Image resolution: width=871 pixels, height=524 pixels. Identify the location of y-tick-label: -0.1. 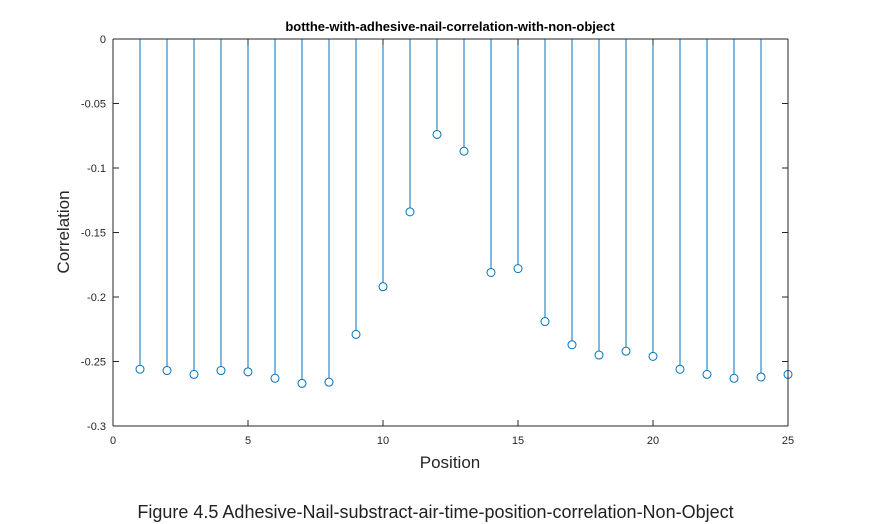
(96, 169).